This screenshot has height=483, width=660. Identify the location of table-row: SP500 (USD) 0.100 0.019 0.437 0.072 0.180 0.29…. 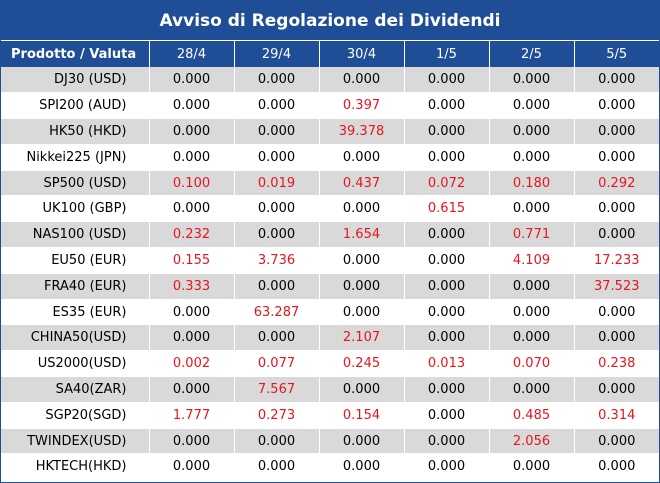
(330, 183).